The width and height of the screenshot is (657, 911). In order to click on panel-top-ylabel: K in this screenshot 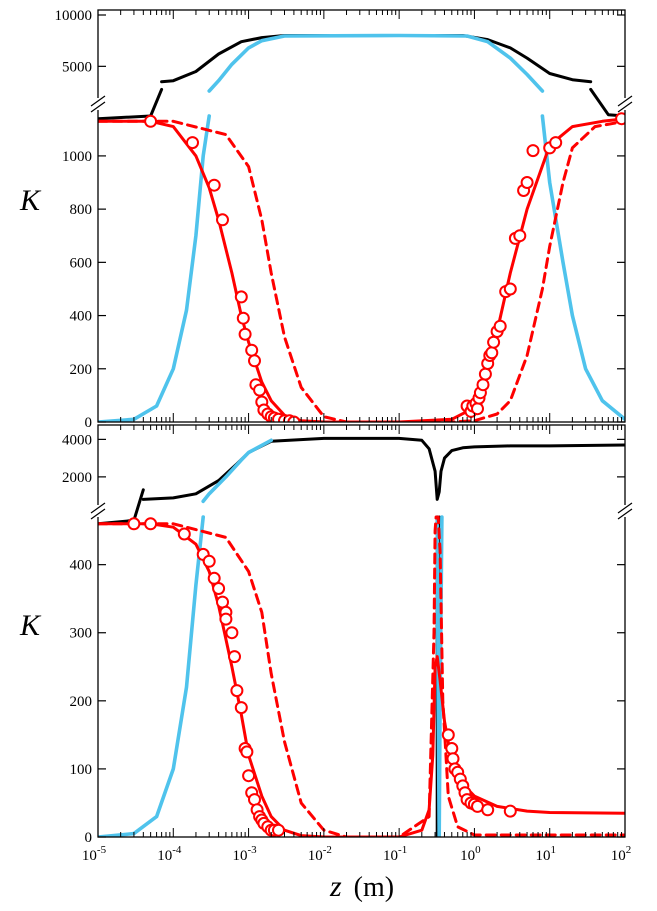, I will do `click(30, 200)`.